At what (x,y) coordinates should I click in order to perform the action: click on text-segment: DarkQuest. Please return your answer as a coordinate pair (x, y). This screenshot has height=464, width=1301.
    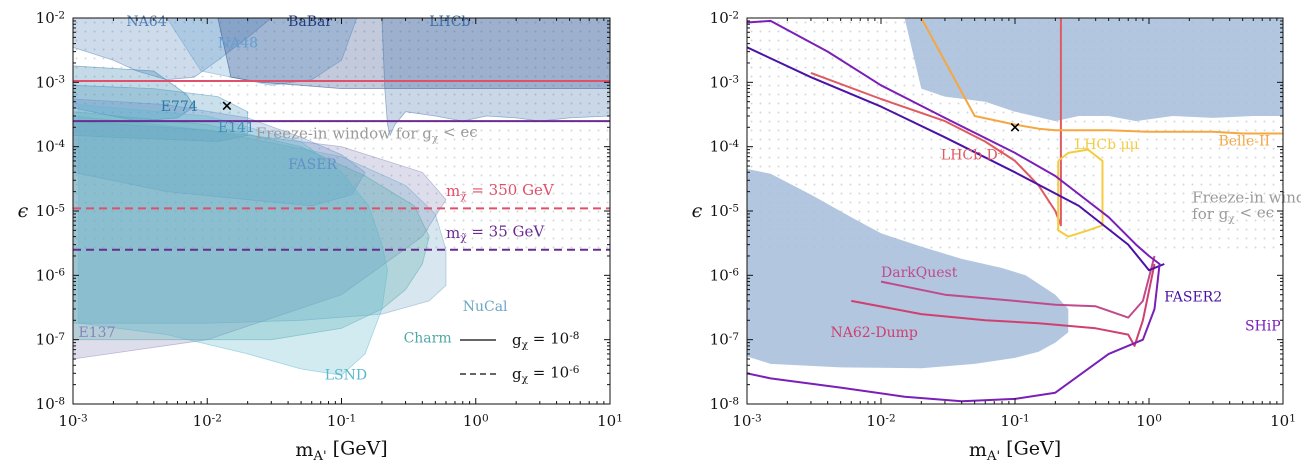
    Looking at the image, I should click on (919, 273).